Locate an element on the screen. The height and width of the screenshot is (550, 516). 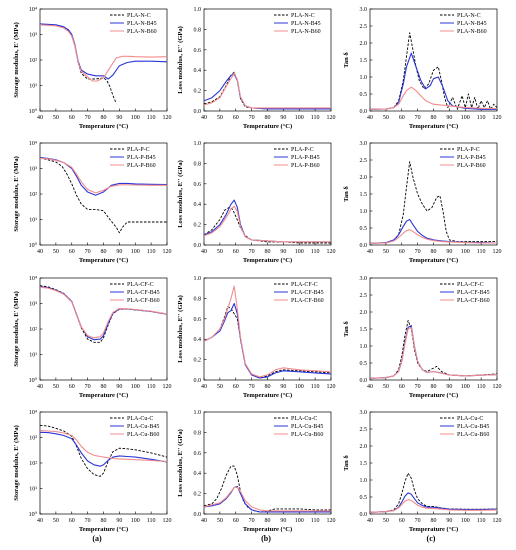
series-line-pla-p-b45 is located at coordinates (433, 231).